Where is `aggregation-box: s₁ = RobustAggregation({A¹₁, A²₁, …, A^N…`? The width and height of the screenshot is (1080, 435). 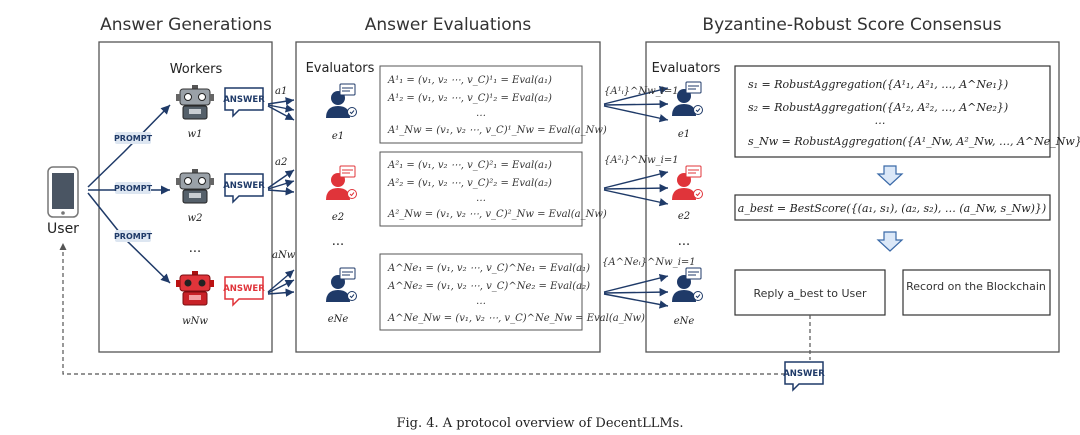 aggregation-box: s₁ = RobustAggregation({A¹₁, A²₁, …, A^N… is located at coordinates (907, 111).